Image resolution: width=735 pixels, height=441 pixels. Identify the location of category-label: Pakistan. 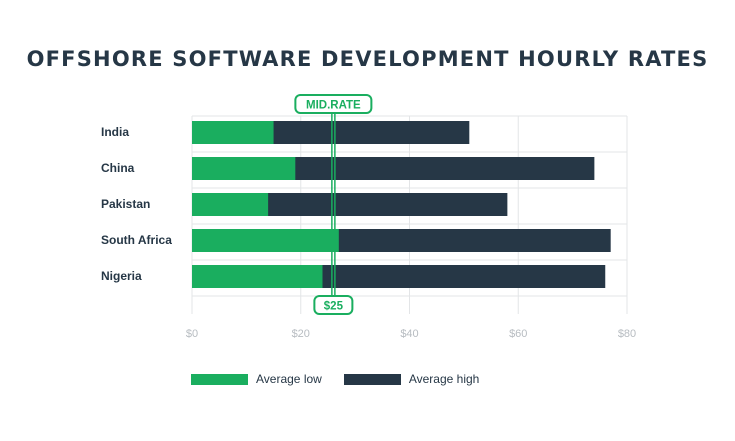
(125, 204).